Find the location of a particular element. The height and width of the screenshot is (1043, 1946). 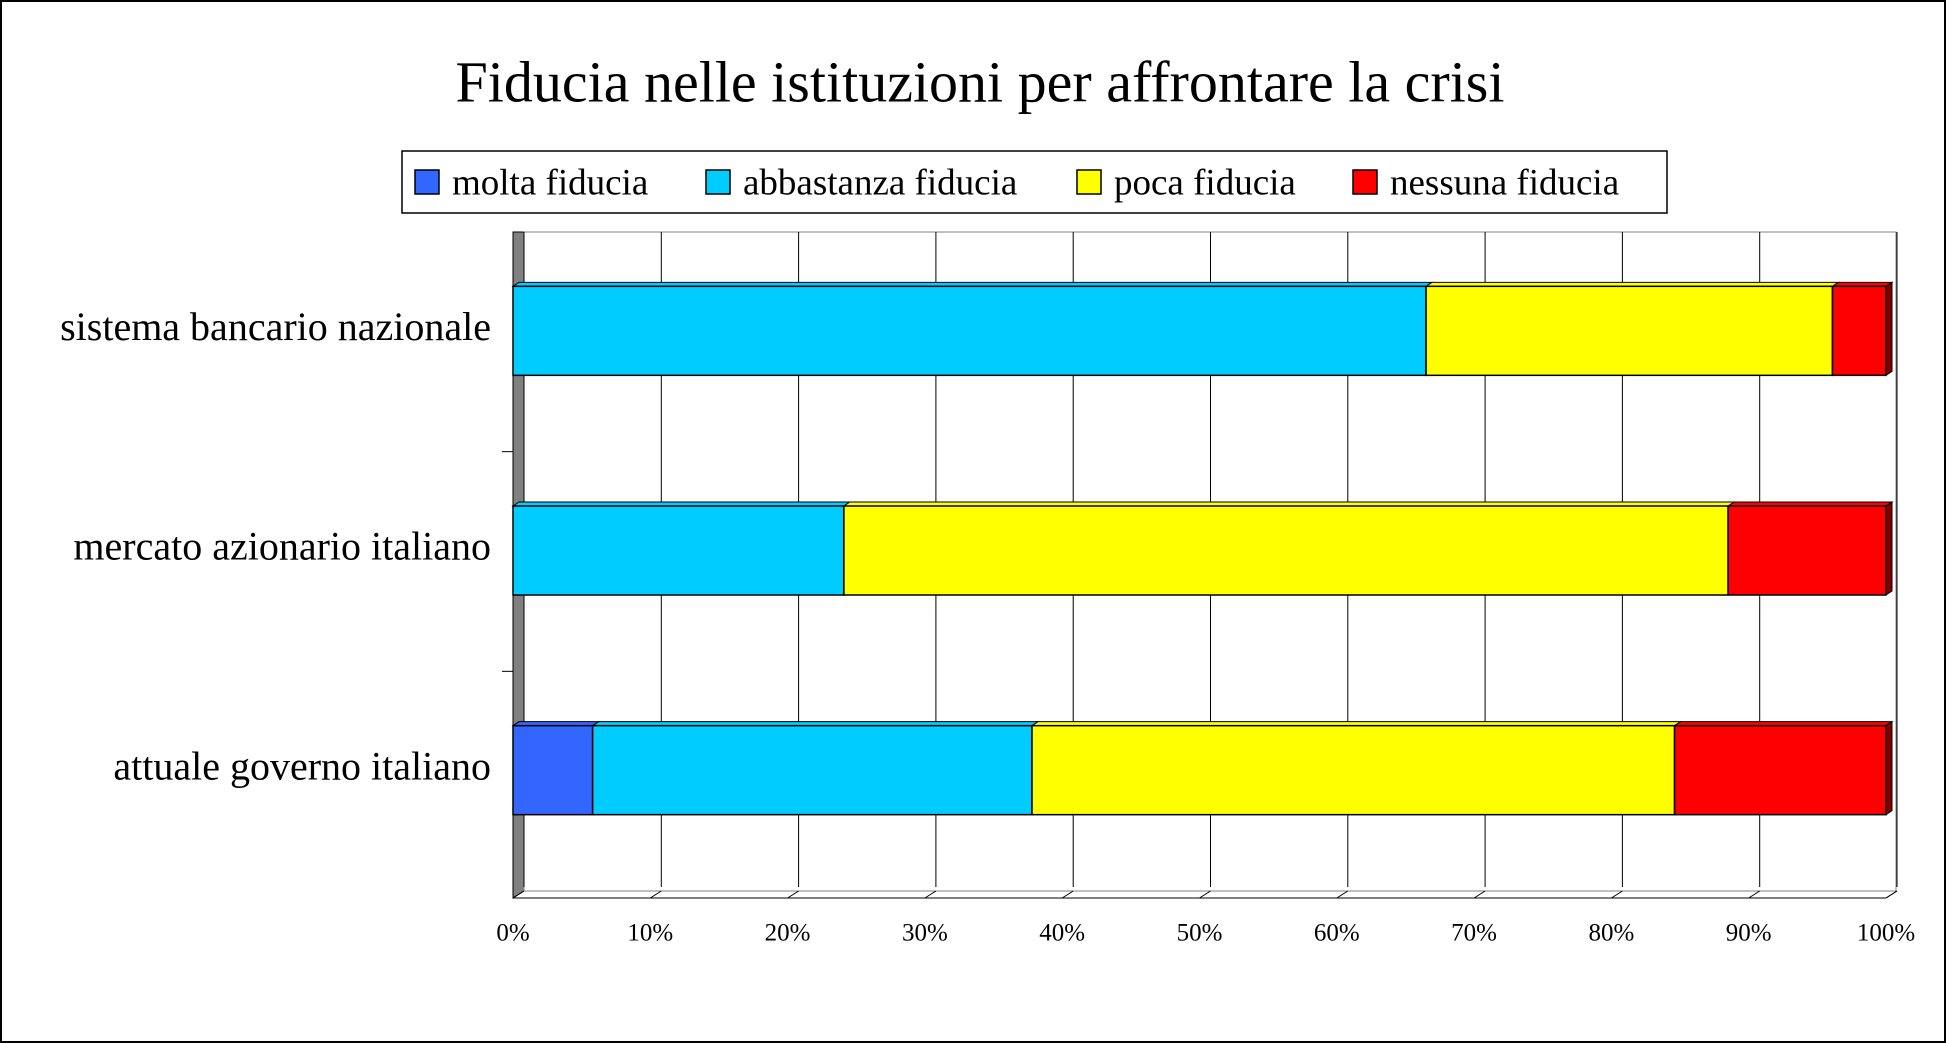

x-tick-label: 90% is located at coordinates (1749, 933).